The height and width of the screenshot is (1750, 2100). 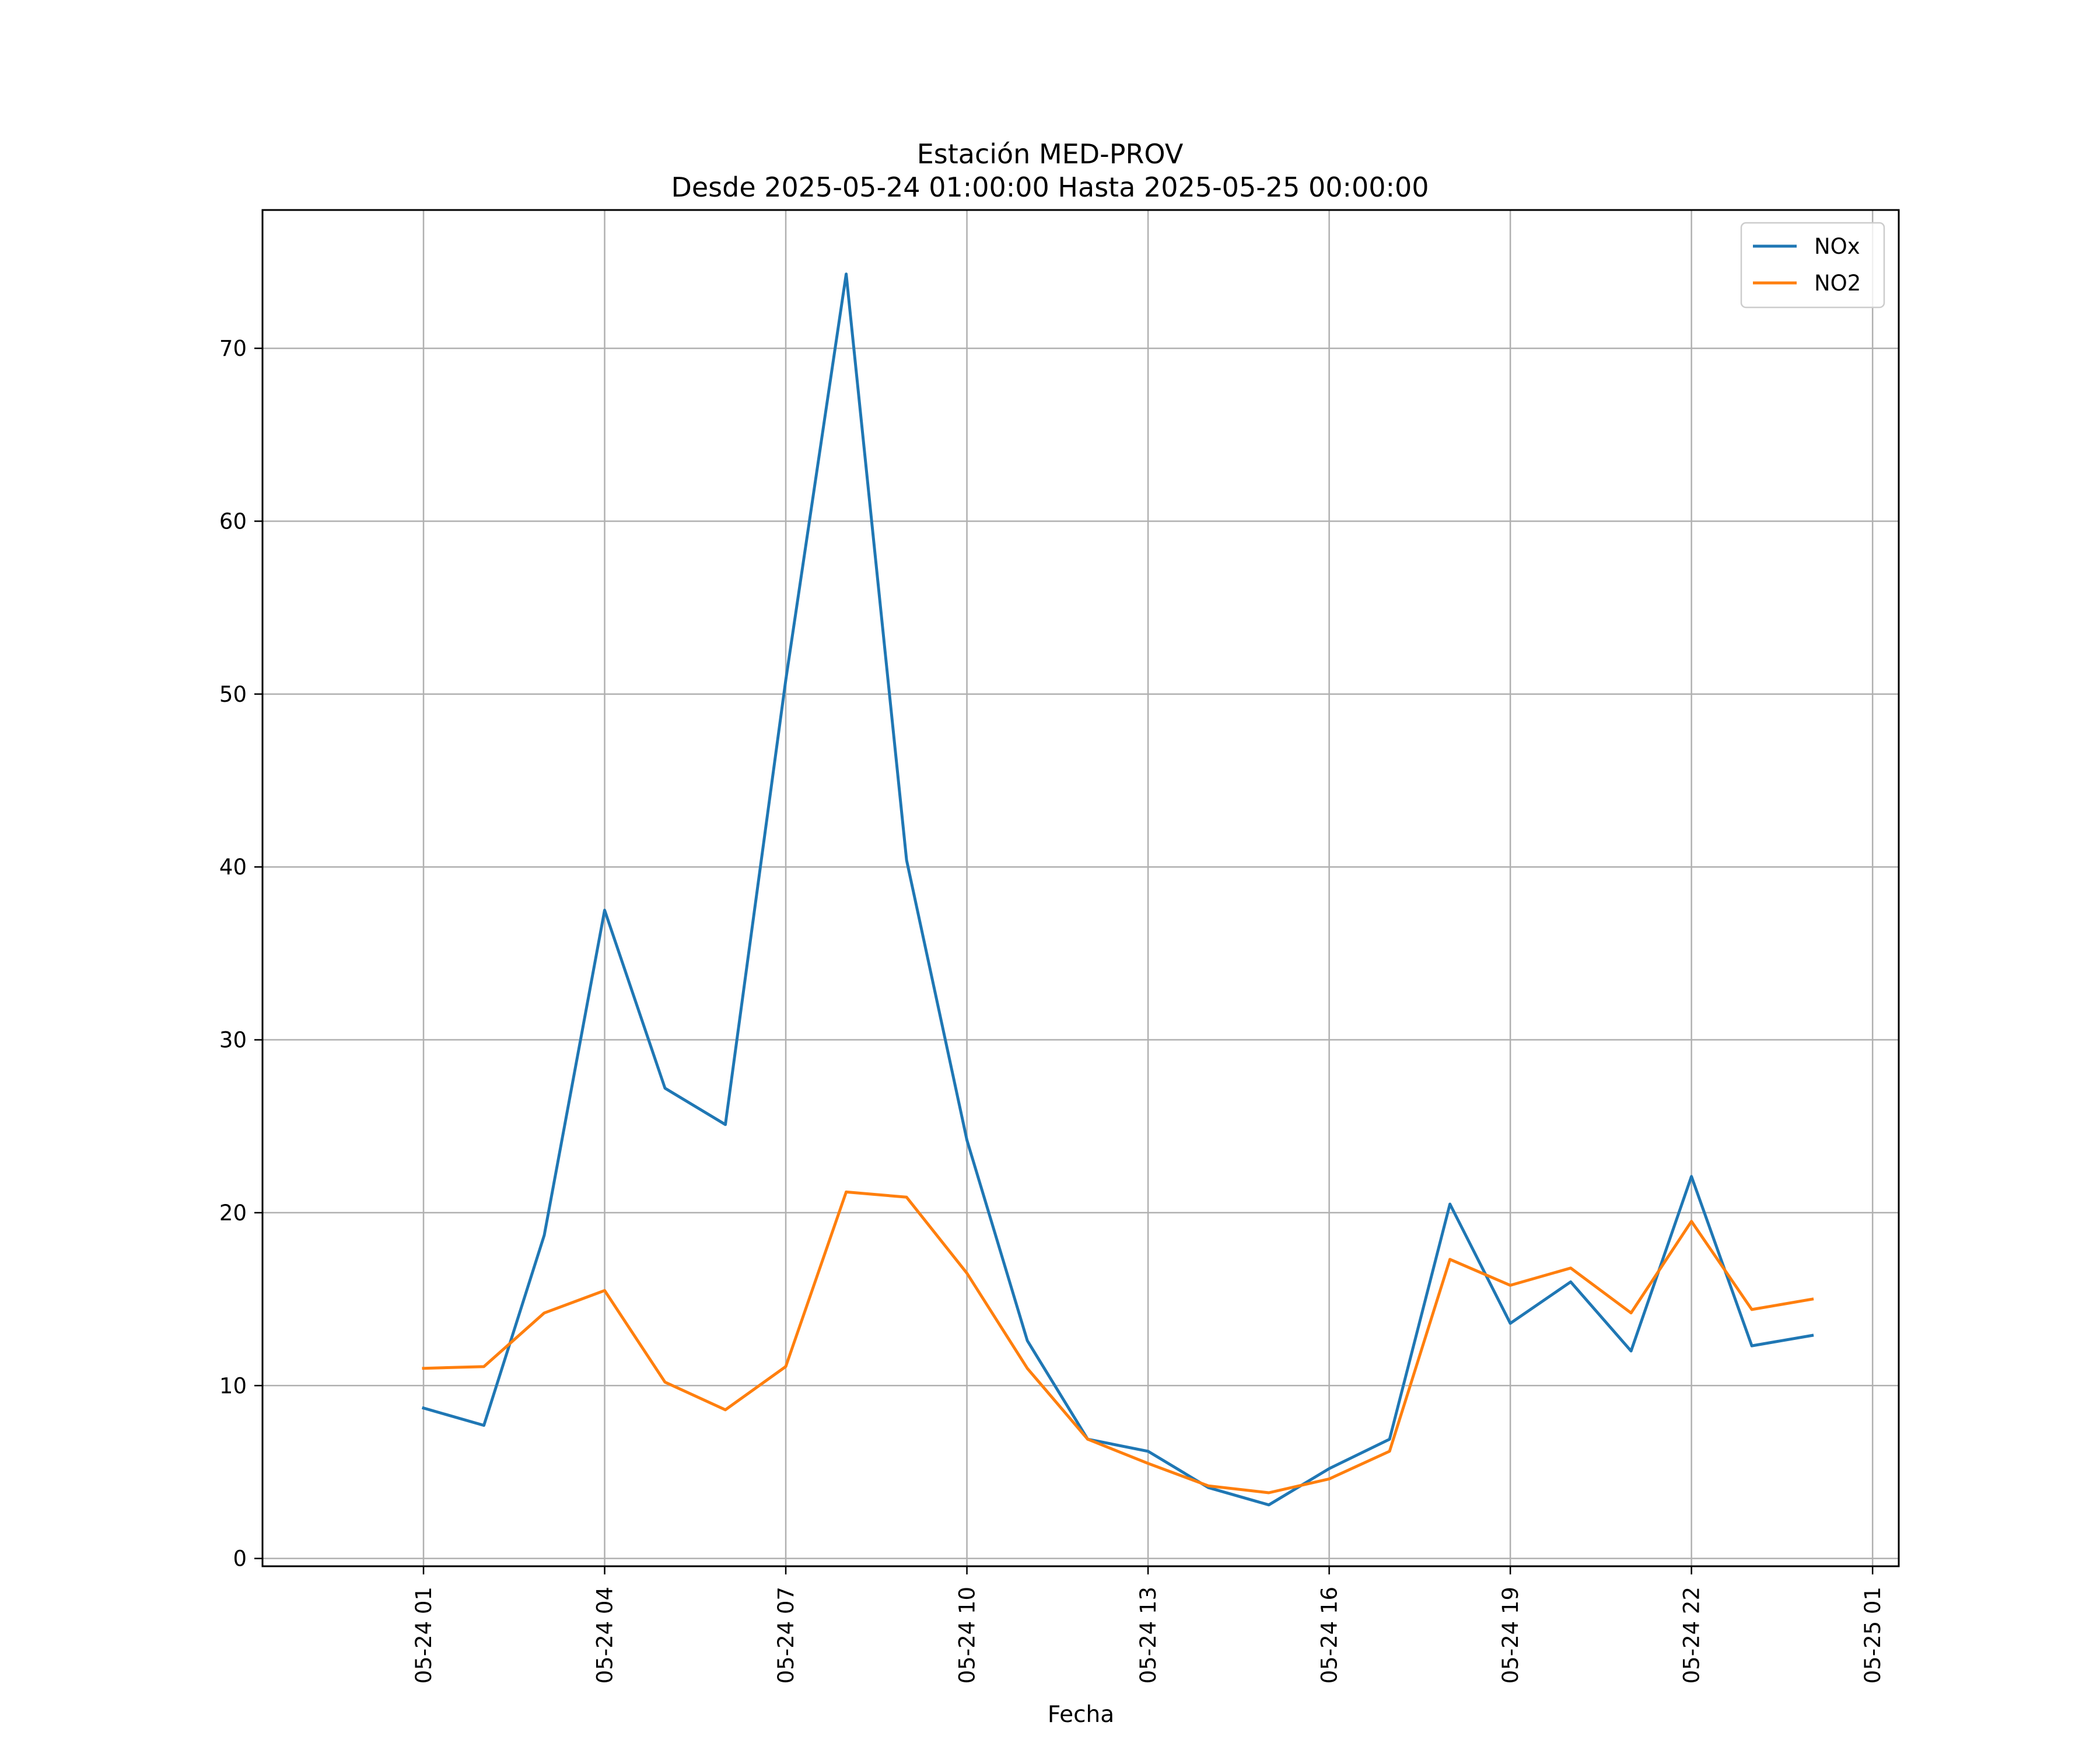 What do you see at coordinates (1837, 246) in the screenshot?
I see `legend-label-nox: NOx` at bounding box center [1837, 246].